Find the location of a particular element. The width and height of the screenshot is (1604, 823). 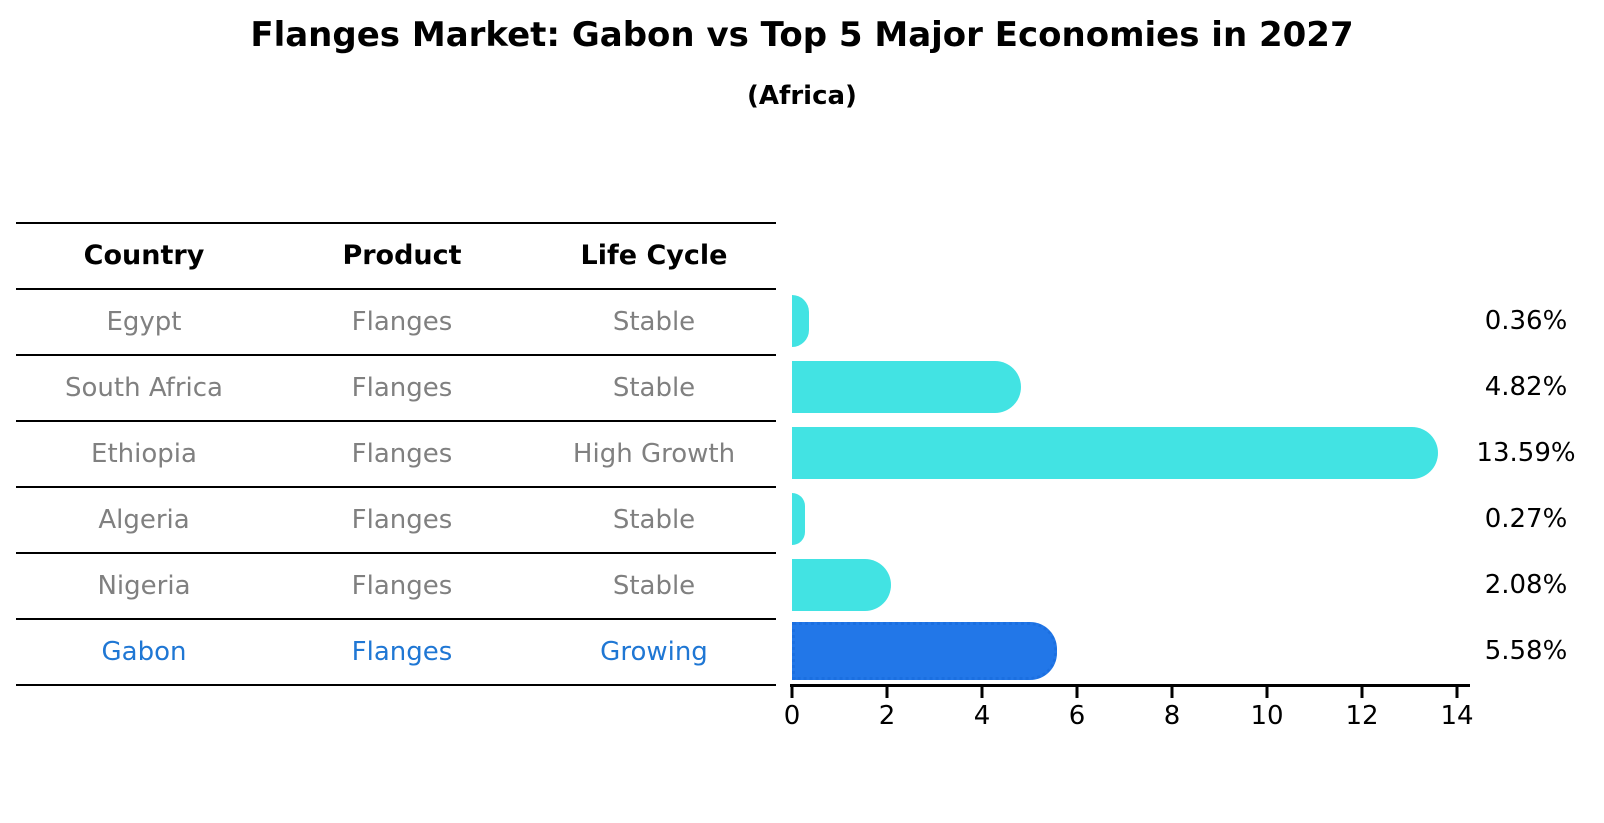

country-cell: Algeria is located at coordinates (144, 520).